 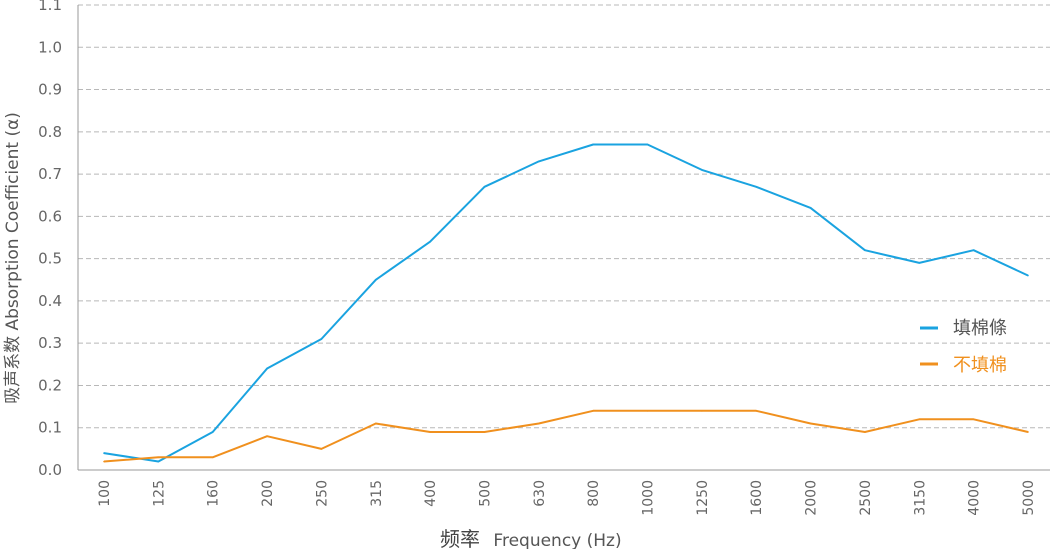 I want to click on y-tick-label: 0.4, so click(x=50, y=301).